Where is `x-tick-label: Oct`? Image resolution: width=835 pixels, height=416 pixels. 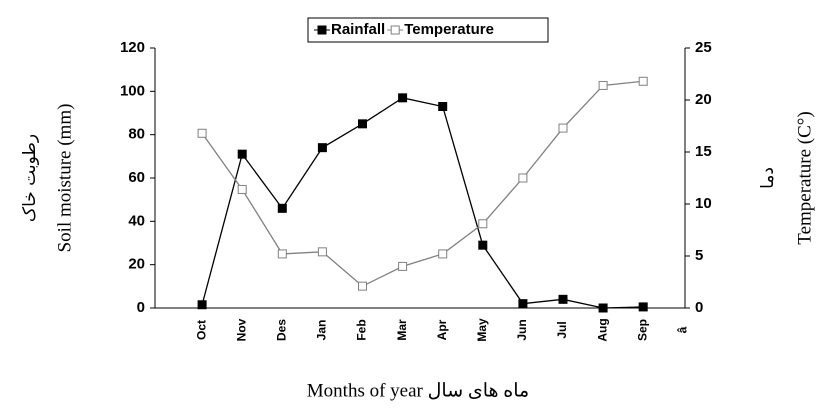
x-tick-label: Oct is located at coordinates (201, 330).